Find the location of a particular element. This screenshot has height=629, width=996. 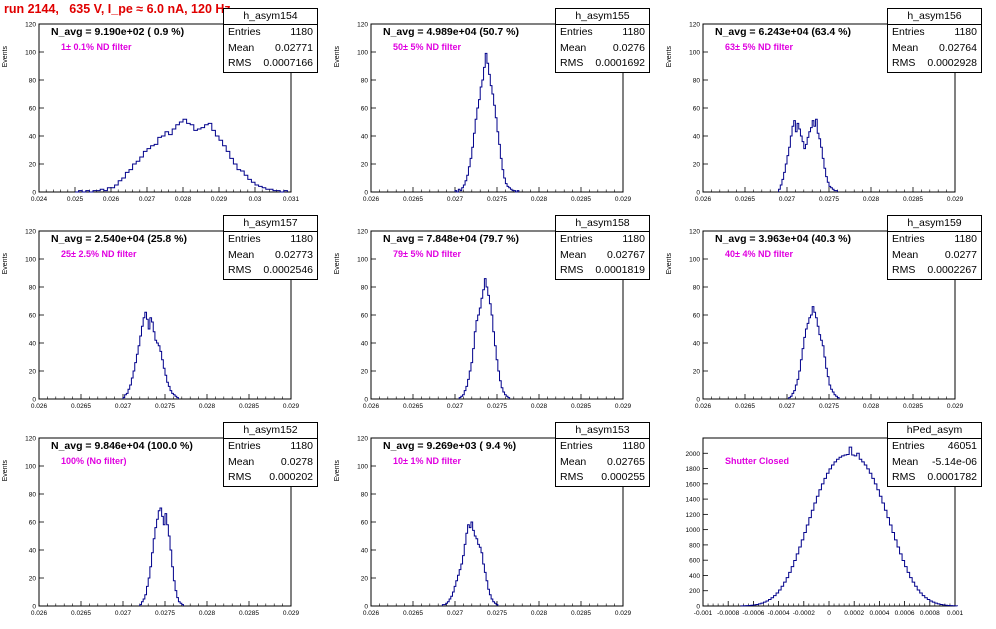

stats-rms-value: 0.0002267 is located at coordinates (952, 270).